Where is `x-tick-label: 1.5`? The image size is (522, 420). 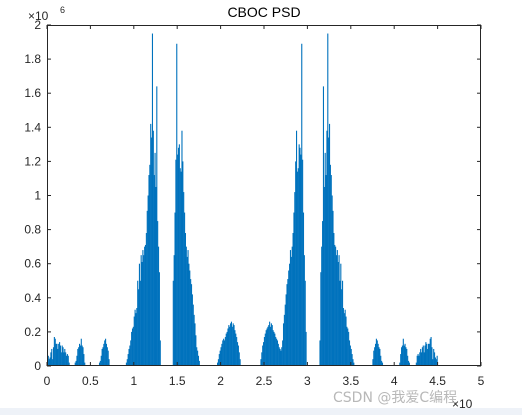 x-tick-label: 1.5 is located at coordinates (177, 381).